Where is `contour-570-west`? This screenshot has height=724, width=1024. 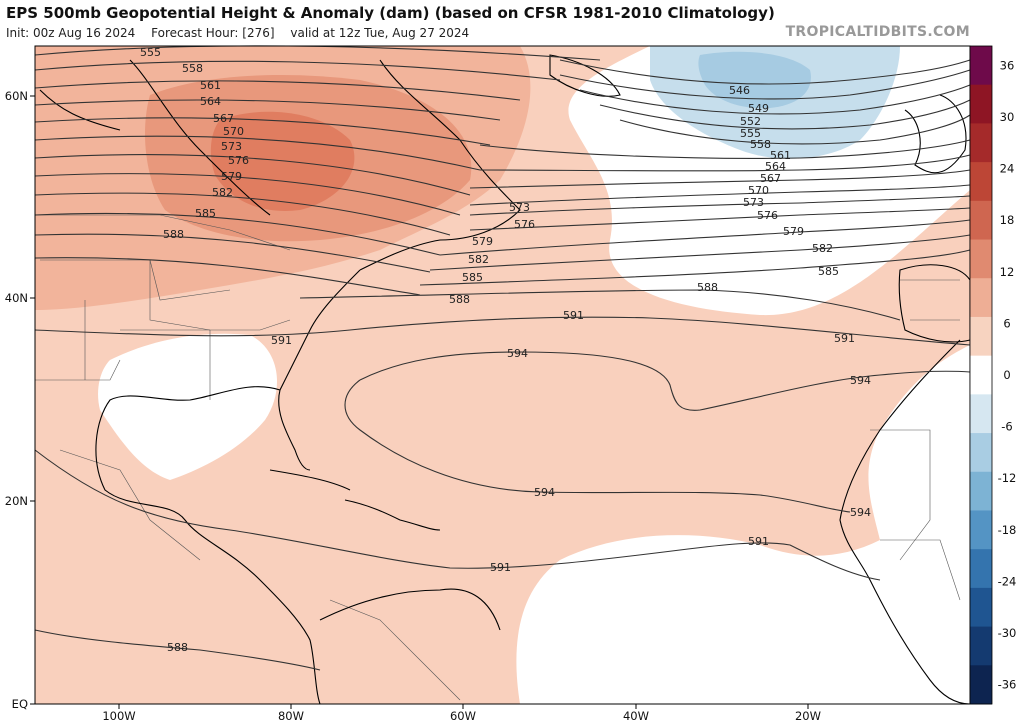 contour-570-west is located at coordinates (257, 153).